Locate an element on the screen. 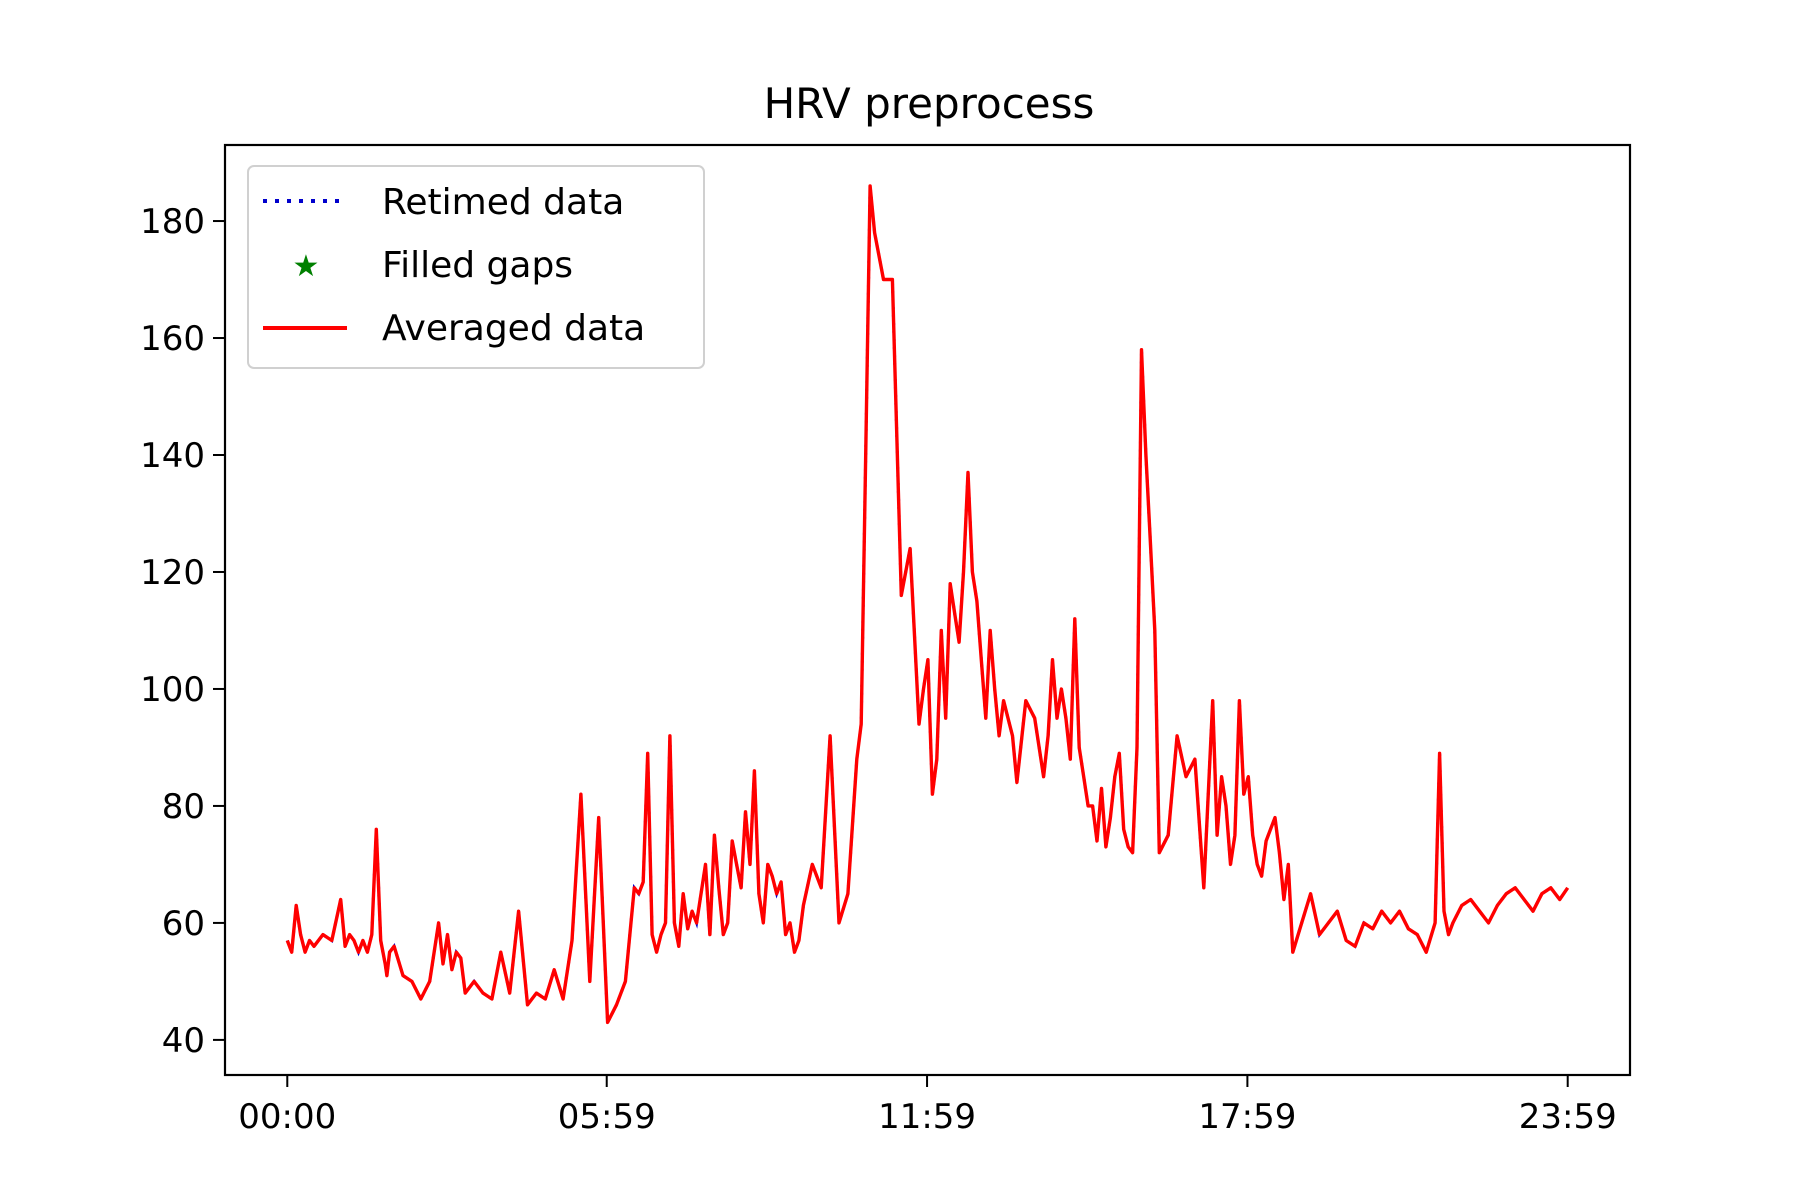 This screenshot has width=1800, height=1200. y-axis: 40 60 80 100 120 140 160 180 is located at coordinates (182, 631).